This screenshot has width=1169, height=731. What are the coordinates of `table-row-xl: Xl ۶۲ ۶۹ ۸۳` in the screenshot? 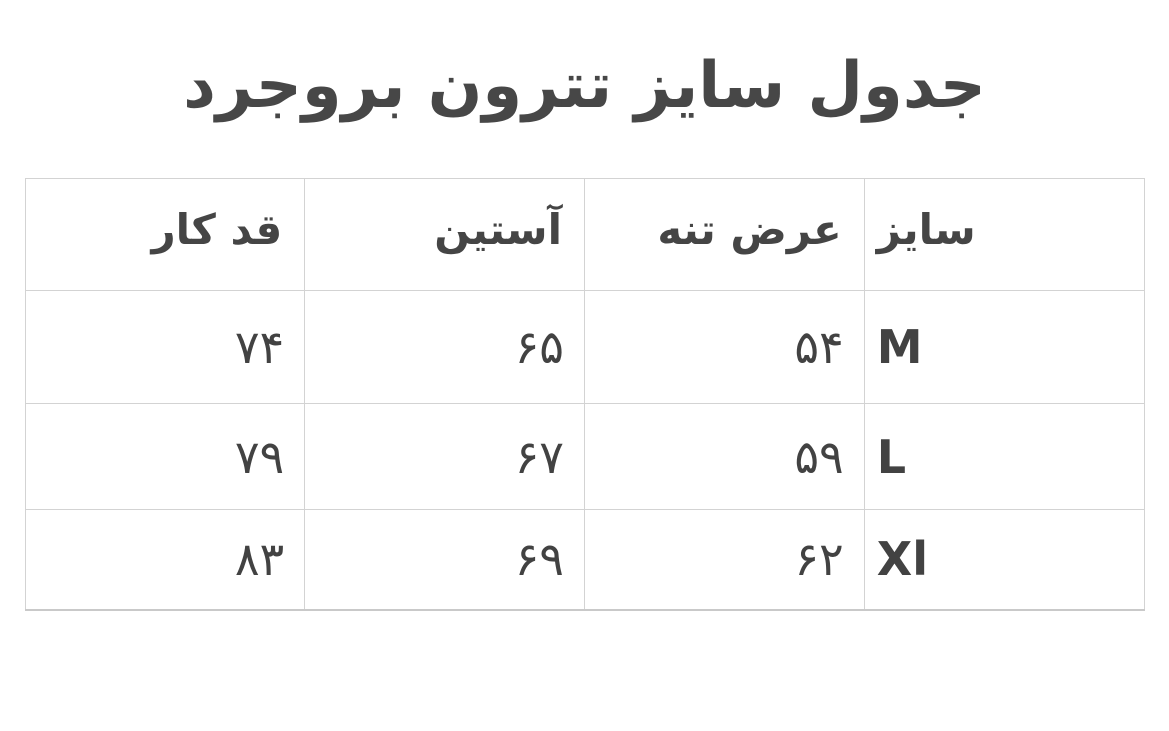 It's located at (584, 559).